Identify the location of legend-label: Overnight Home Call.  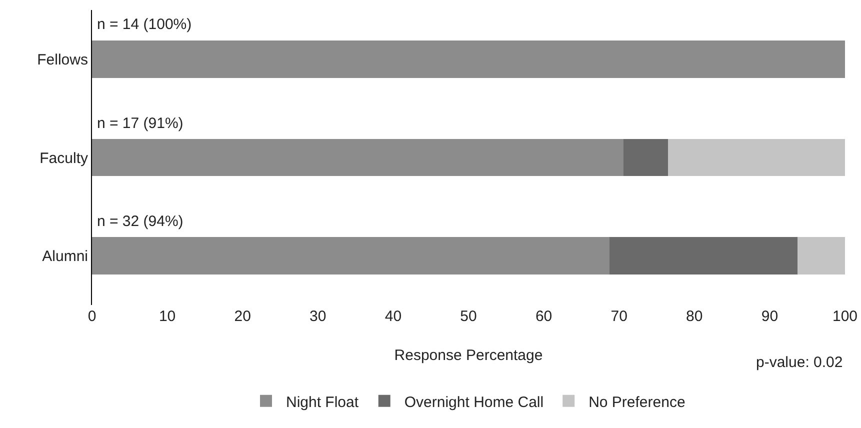
(474, 402).